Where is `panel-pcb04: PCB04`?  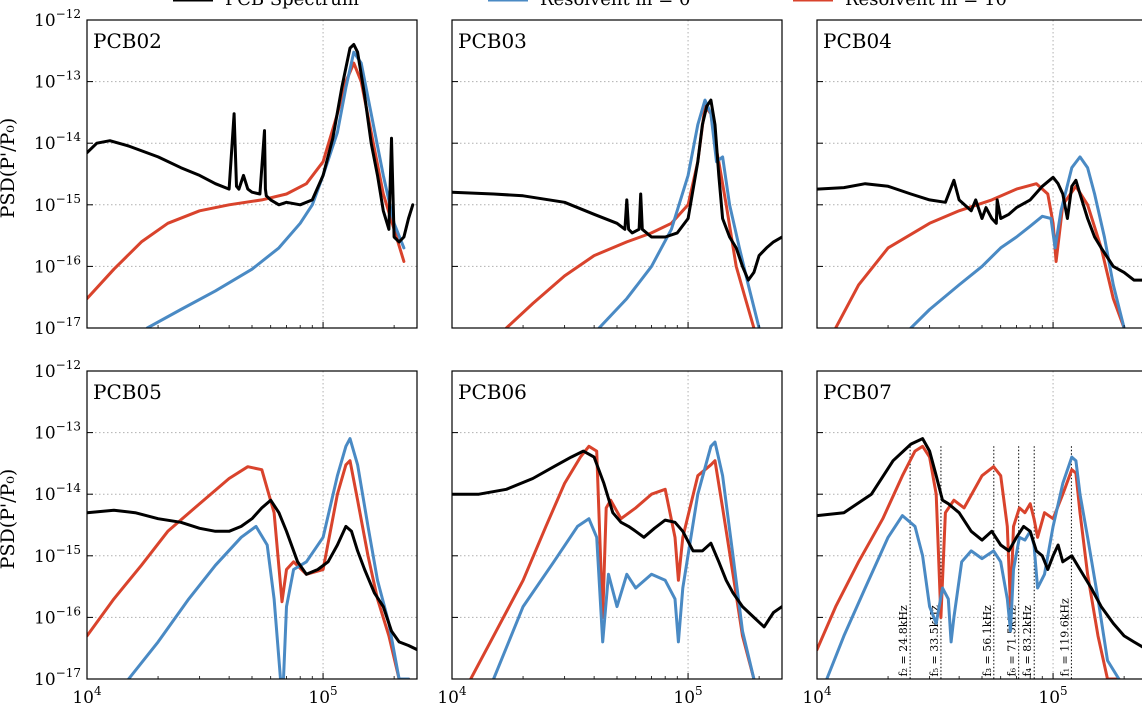
panel-pcb04: PCB04 is located at coordinates (979, 174).